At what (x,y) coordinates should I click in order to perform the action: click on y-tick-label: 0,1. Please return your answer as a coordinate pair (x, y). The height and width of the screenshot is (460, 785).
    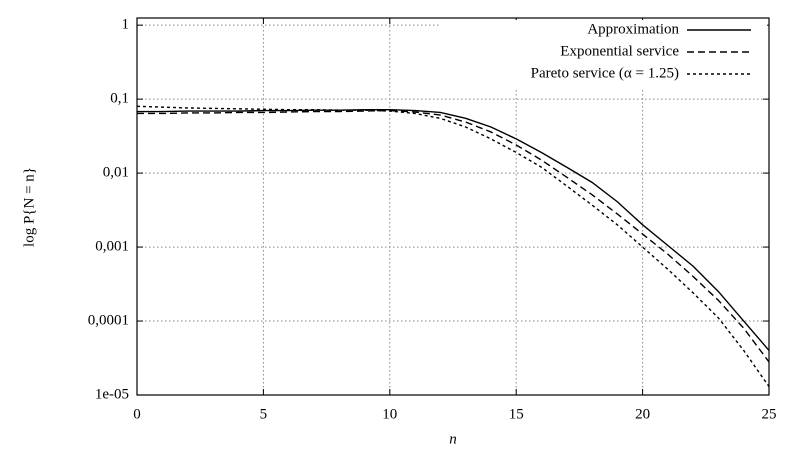
    Looking at the image, I should click on (119, 99).